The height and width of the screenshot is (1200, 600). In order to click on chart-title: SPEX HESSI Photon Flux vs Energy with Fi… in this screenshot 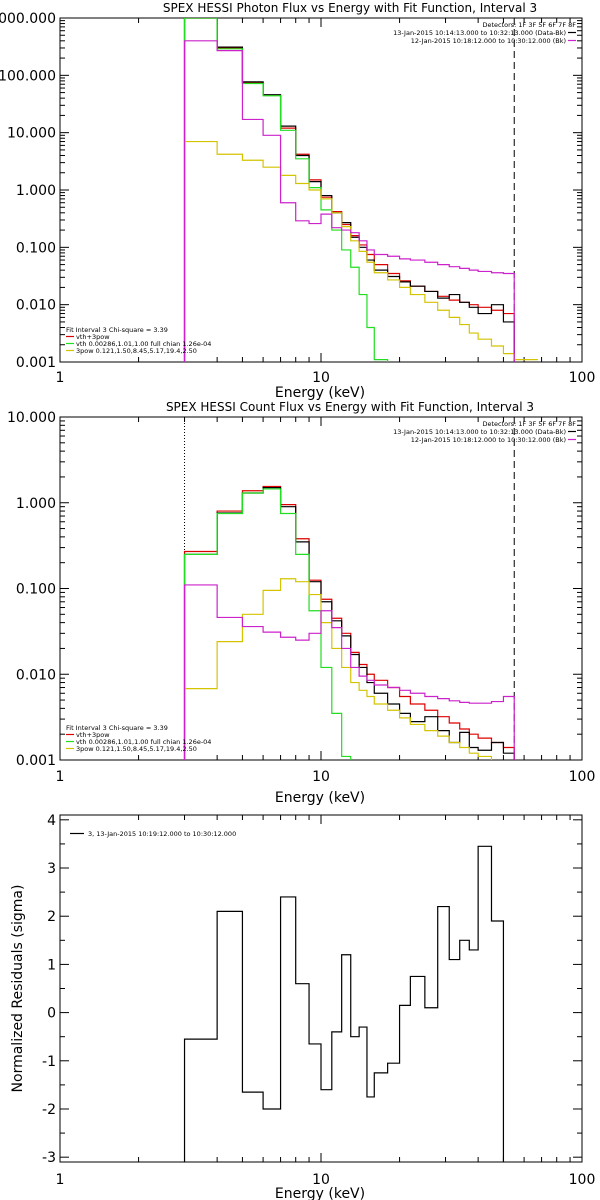, I will do `click(350, 8)`.